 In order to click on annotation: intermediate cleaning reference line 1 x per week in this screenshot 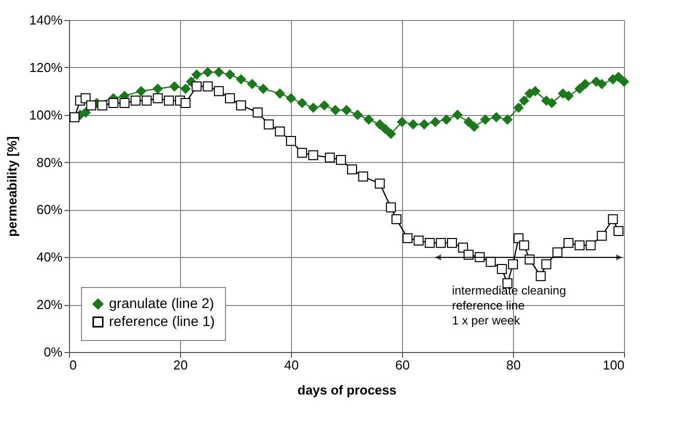, I will do `click(509, 306)`.